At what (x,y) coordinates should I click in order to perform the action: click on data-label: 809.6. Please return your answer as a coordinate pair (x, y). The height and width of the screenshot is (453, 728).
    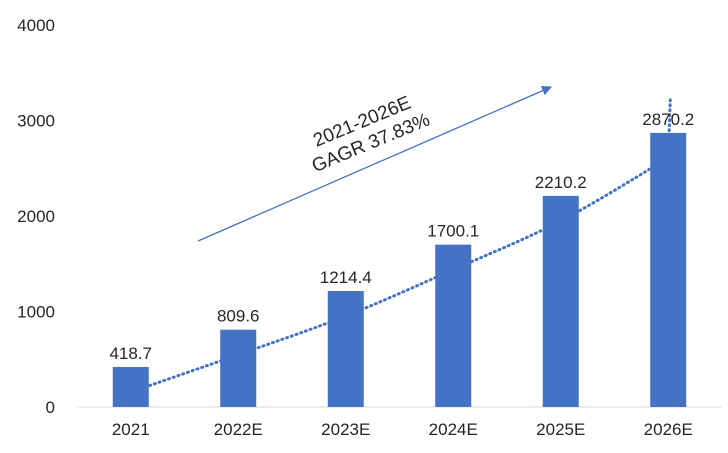
    Looking at the image, I should click on (238, 316).